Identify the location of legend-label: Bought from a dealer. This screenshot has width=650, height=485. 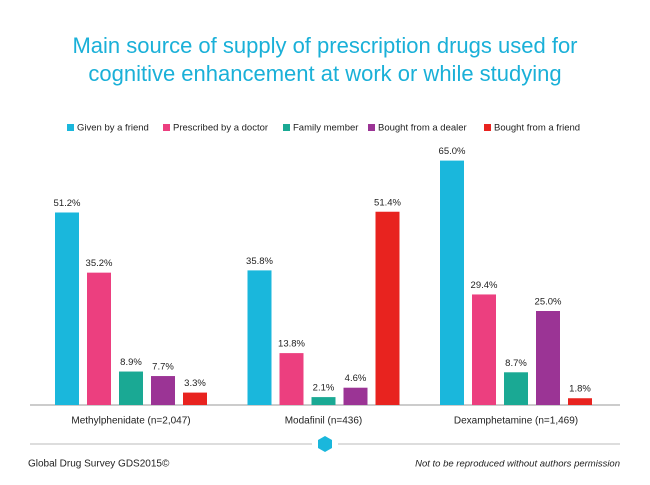
(422, 128).